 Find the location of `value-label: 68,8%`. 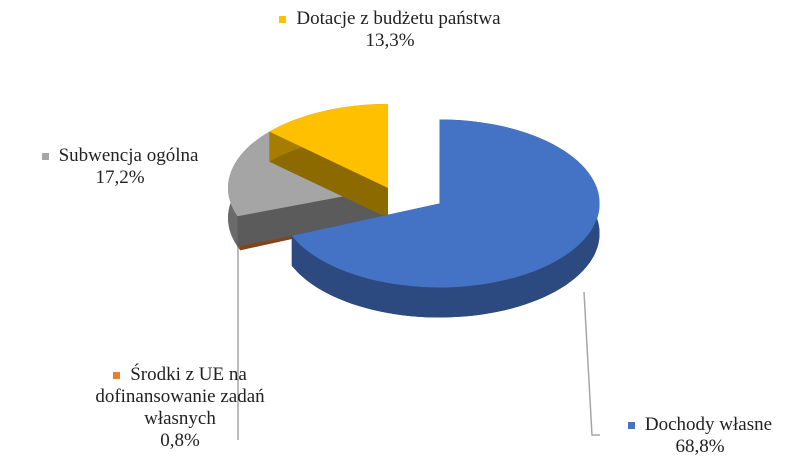

value-label: 68,8% is located at coordinates (700, 446).